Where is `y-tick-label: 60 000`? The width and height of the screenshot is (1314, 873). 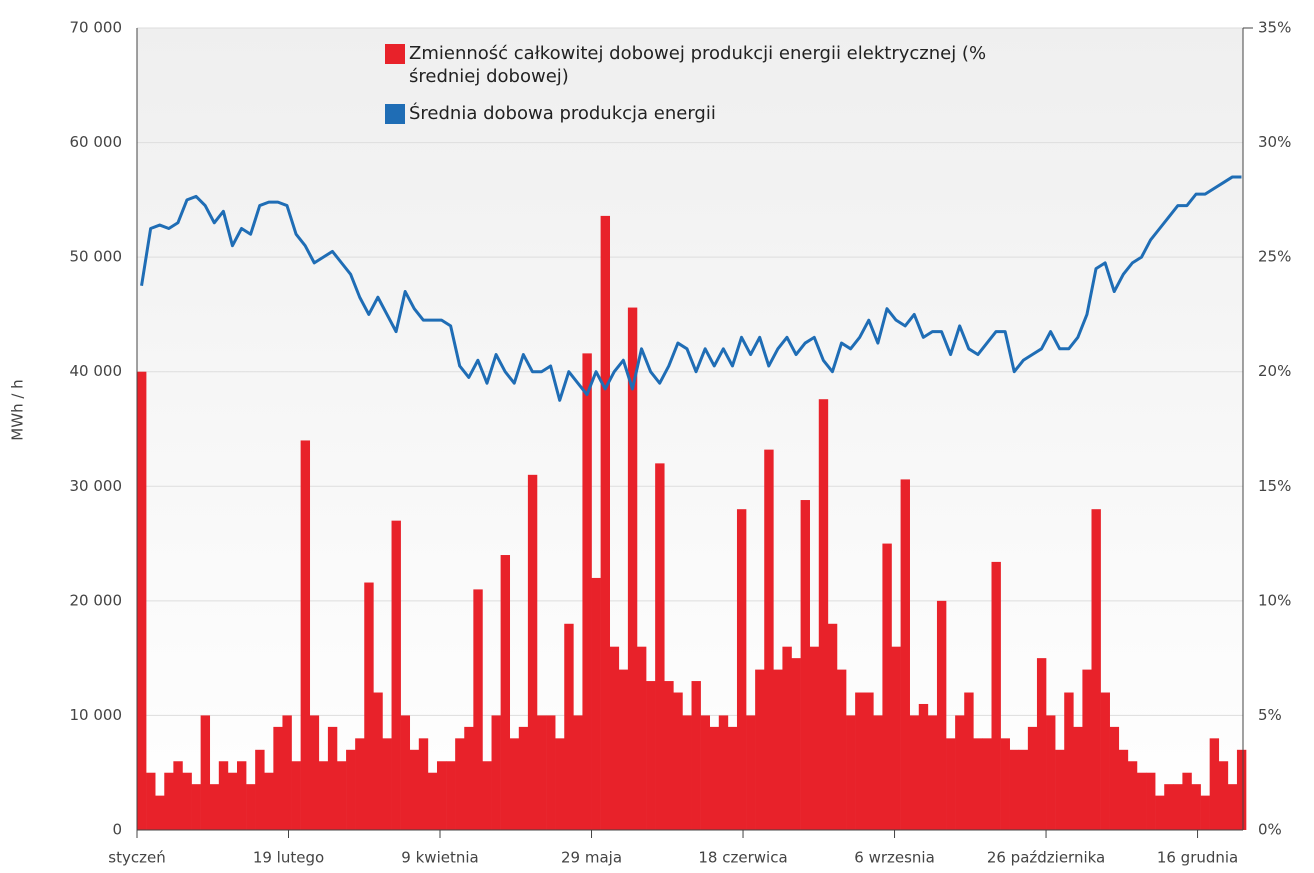 y-tick-label: 60 000 is located at coordinates (96, 142).